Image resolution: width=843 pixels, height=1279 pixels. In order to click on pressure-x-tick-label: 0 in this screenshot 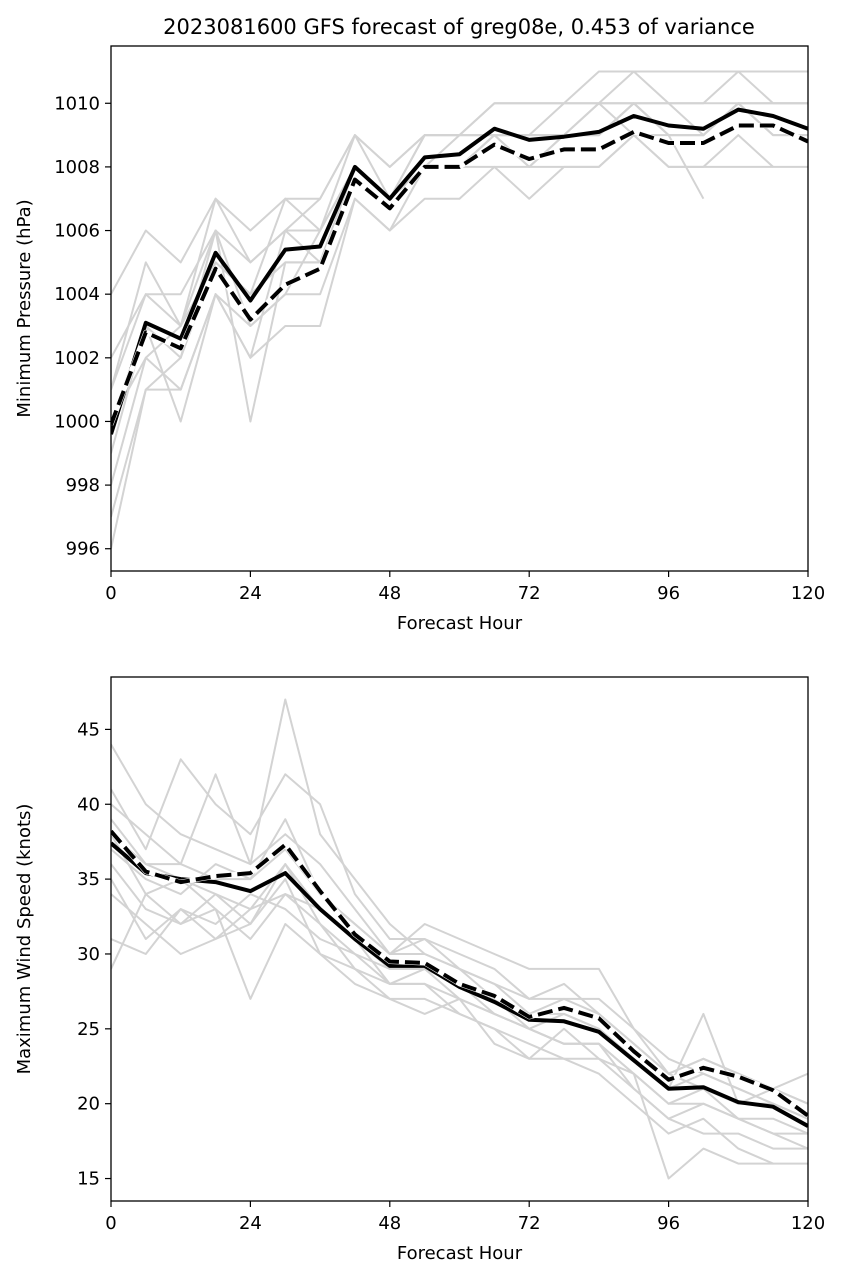, I will do `click(110, 593)`.